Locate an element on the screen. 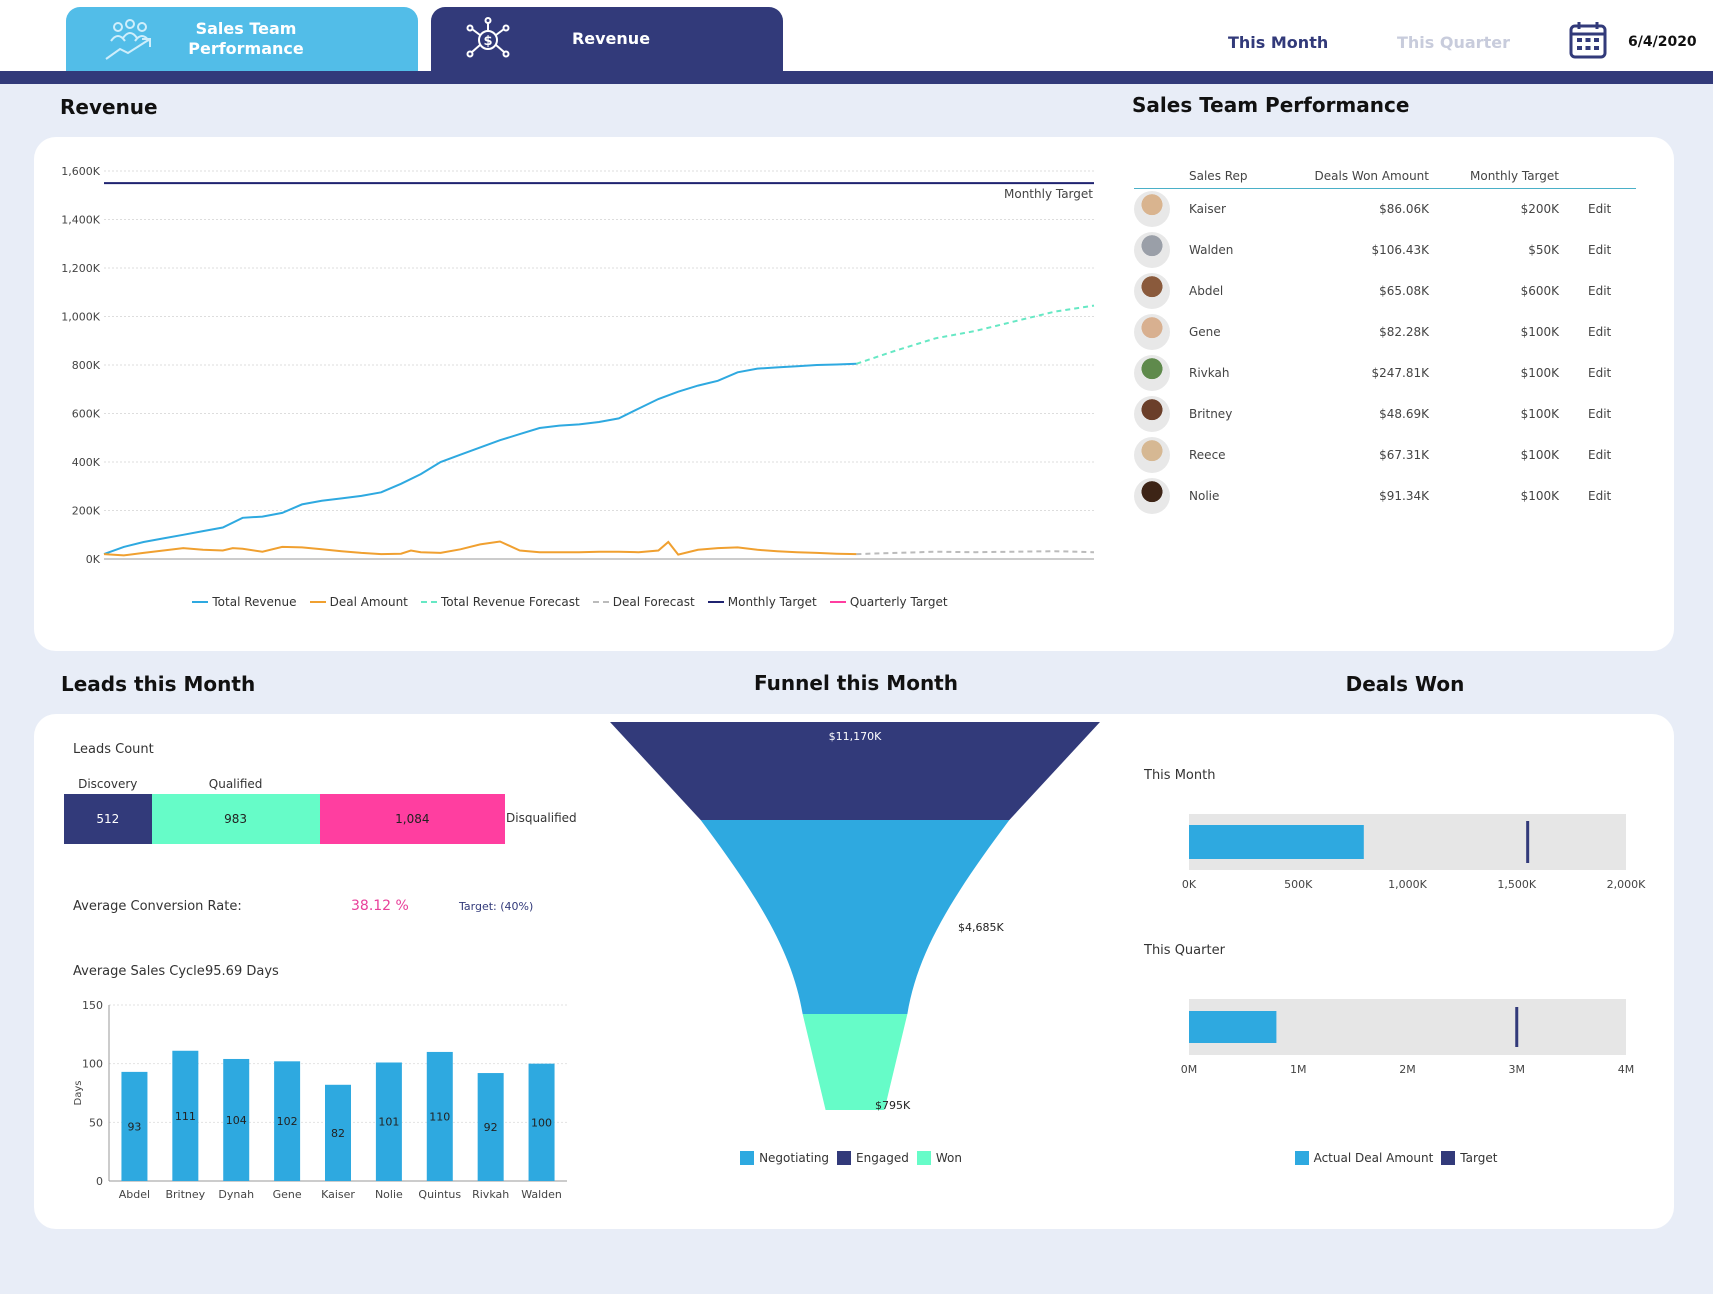 The image size is (1713, 1294). tab-sales-team-performance: Sales Team Performance is located at coordinates (242, 39).